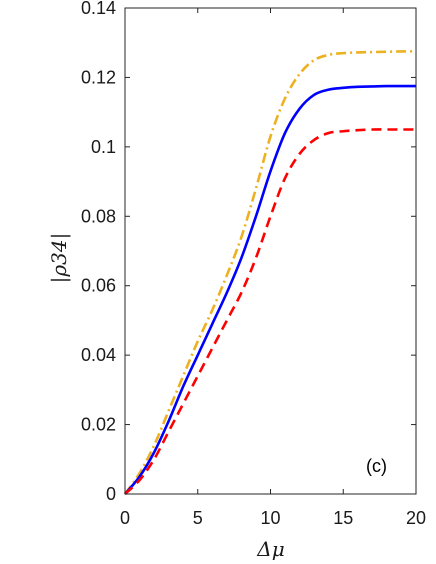 This screenshot has height=564, width=436. What do you see at coordinates (416, 518) in the screenshot?
I see `x-tick-label: 20` at bounding box center [416, 518].